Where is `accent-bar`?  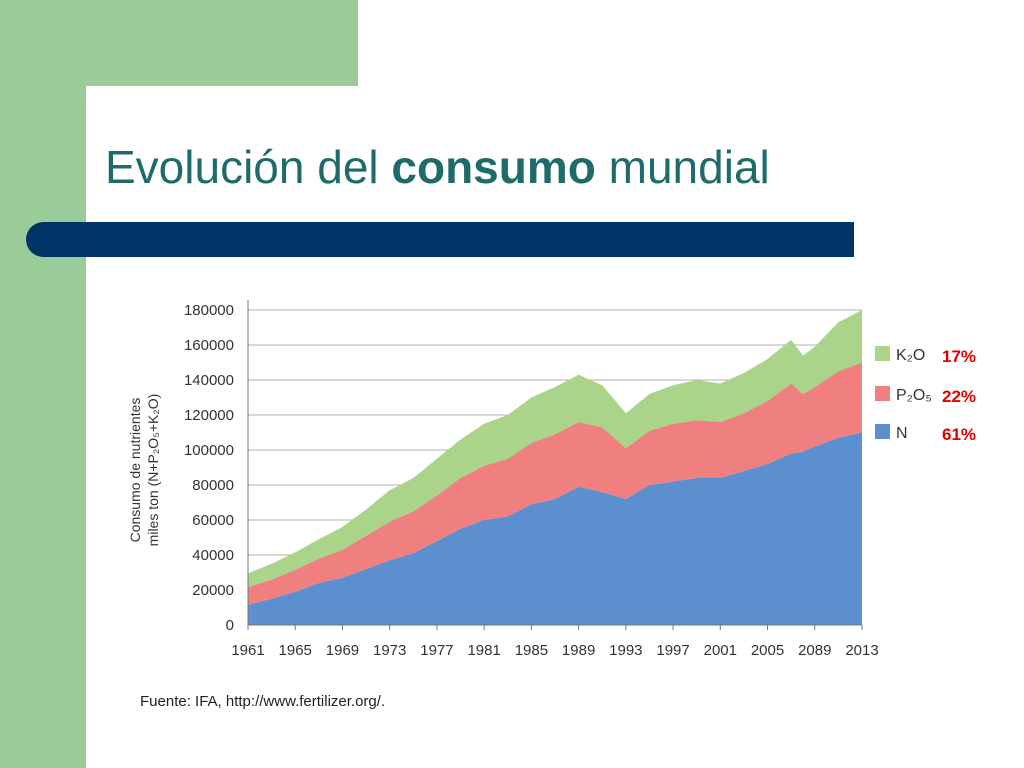
accent-bar is located at coordinates (440, 239).